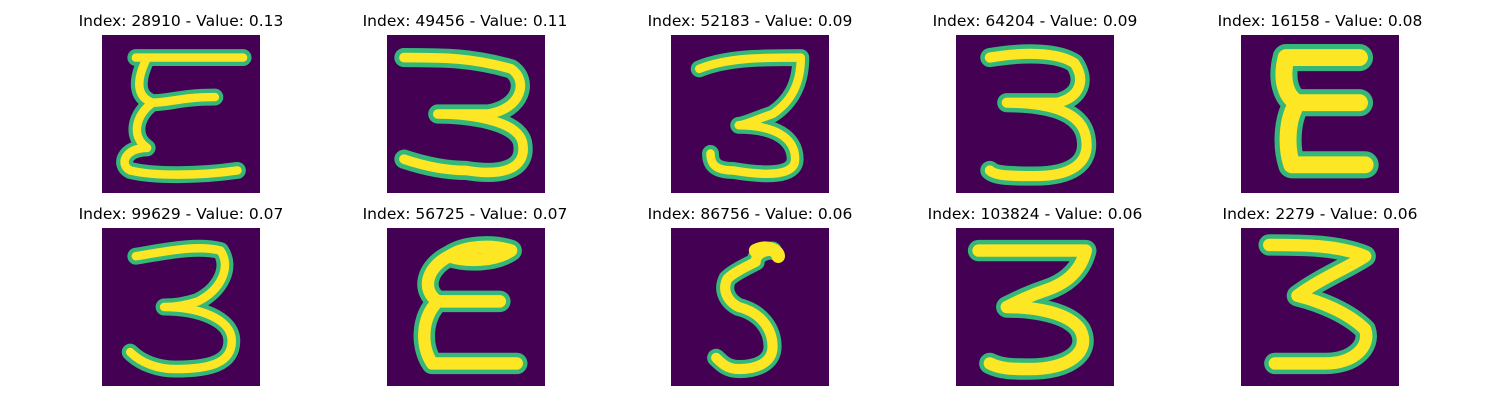 This screenshot has width=1500, height=400. Describe the element at coordinates (1035, 214) in the screenshot. I see `panel-title: Index: 103824 - Value: 0.06` at that location.